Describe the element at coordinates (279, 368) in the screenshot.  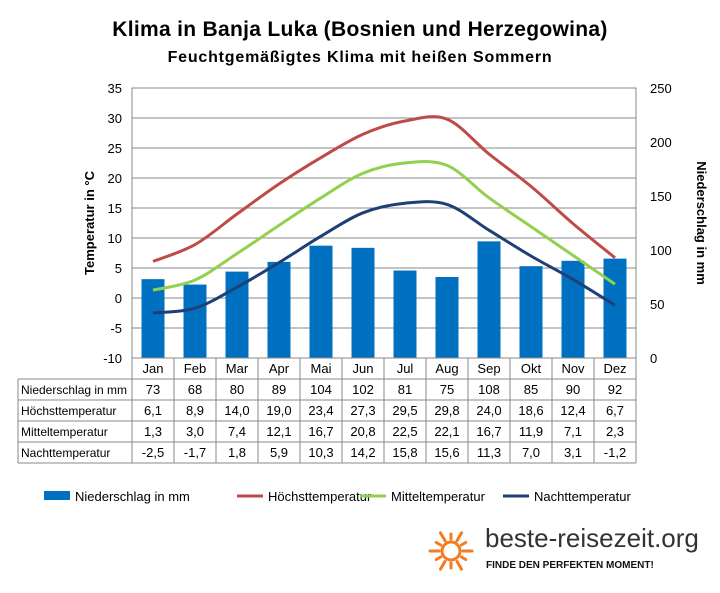
I see `x-tick-label: Apr` at that location.